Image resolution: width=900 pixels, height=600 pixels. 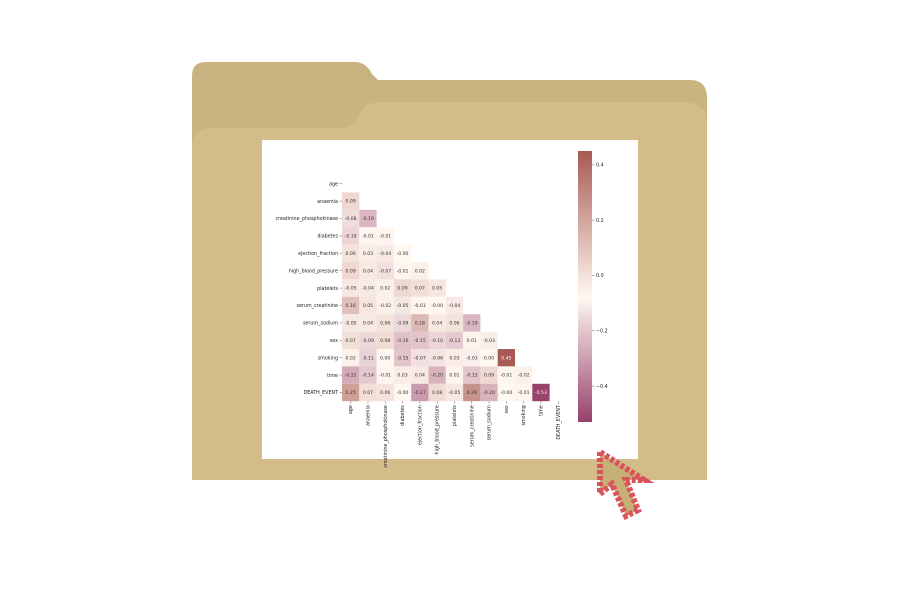 I want to click on y-tick-label: serum_sodium, so click(x=320, y=324).